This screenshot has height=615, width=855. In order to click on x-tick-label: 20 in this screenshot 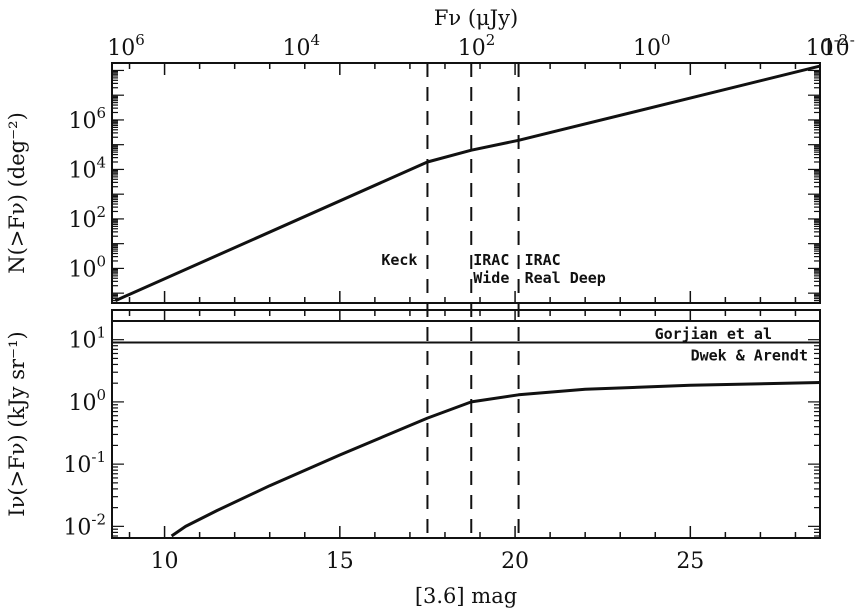, I will do `click(515, 561)`.